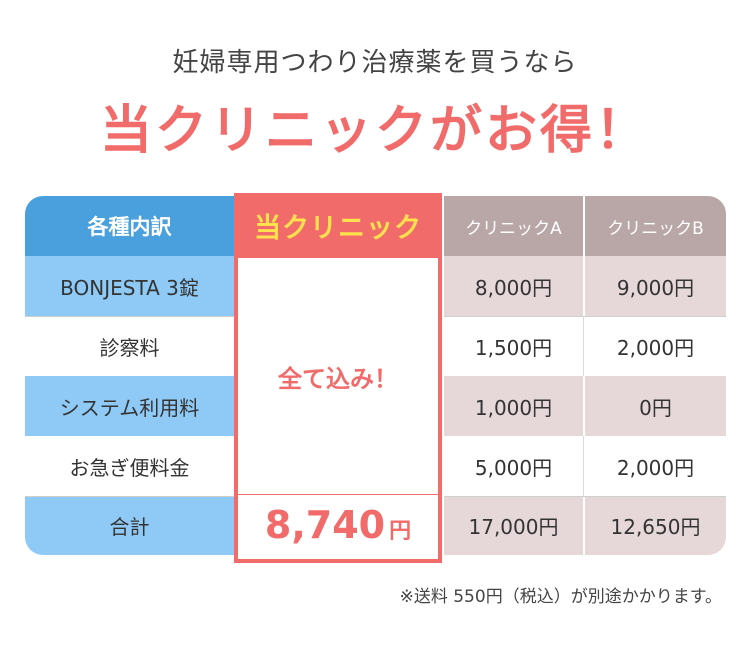  I want to click on row-label-express-fee: お急ぎ便料金, so click(129, 466).